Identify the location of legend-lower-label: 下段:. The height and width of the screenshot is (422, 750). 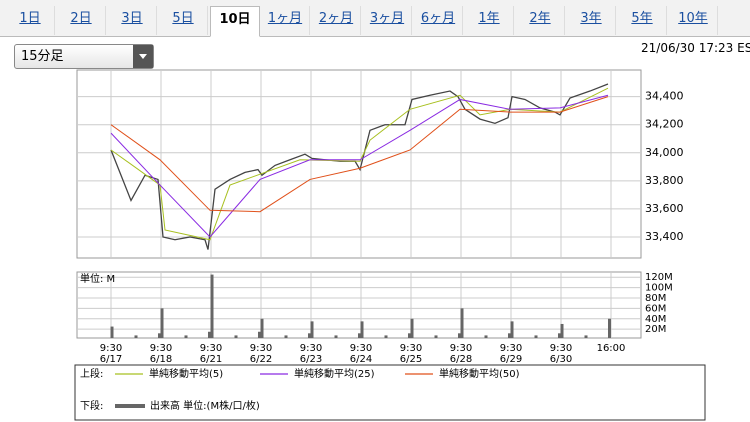
(91, 405).